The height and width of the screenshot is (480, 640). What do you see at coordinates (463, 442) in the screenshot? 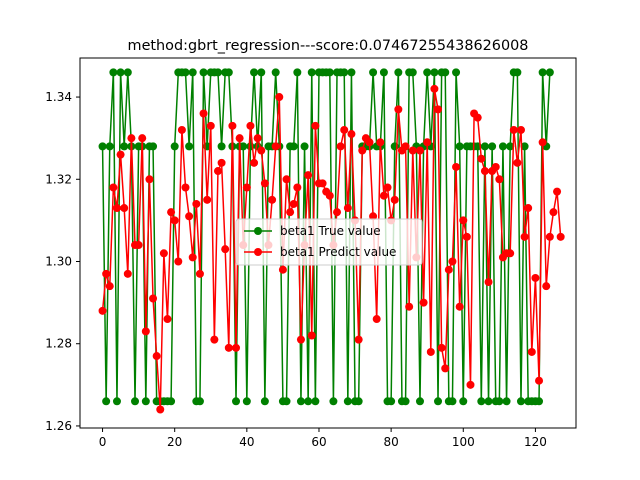
I see `x-tick-label: 100` at bounding box center [463, 442].